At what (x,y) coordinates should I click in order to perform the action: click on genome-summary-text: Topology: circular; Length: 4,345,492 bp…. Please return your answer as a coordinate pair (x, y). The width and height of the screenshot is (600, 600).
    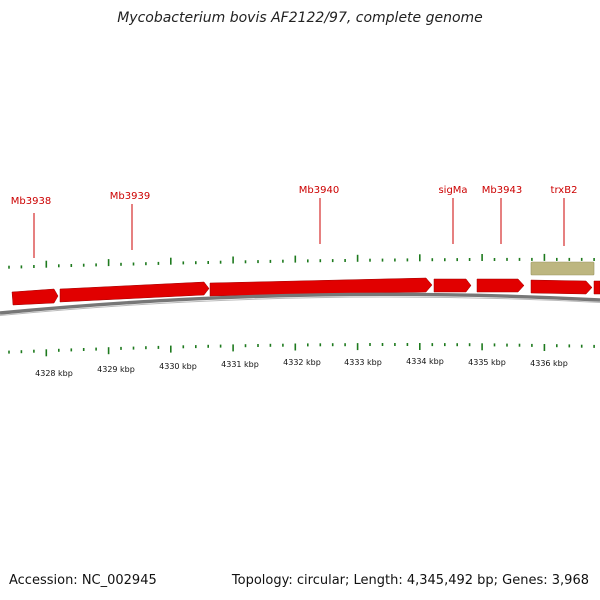
    Looking at the image, I should click on (410, 580).